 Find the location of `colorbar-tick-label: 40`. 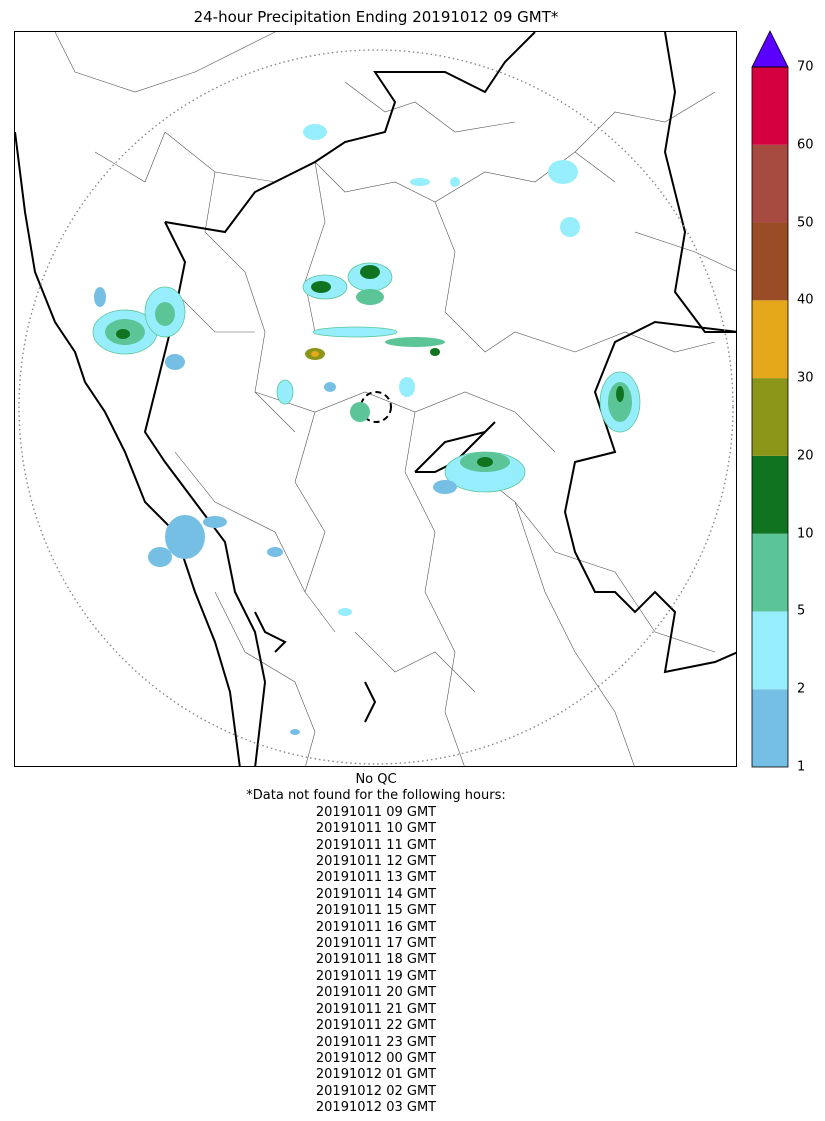

colorbar-tick-label: 40 is located at coordinates (805, 300).